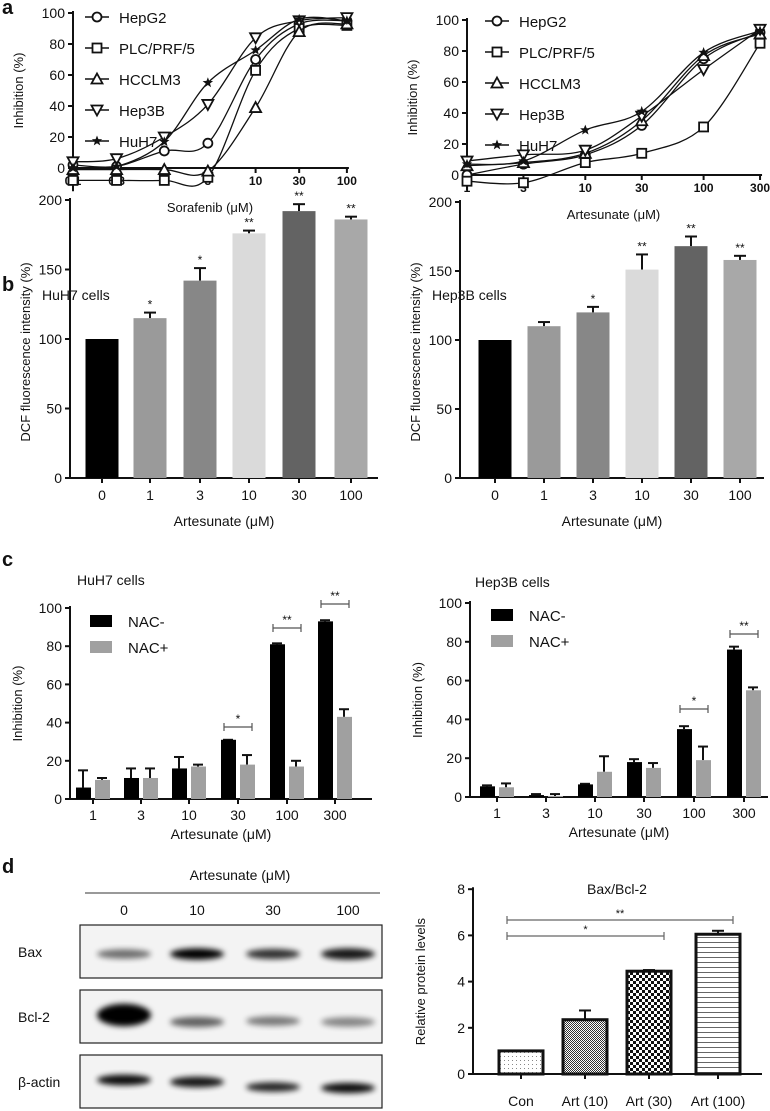 The height and width of the screenshot is (1111, 770). I want to click on blot-row-label: β-actin, so click(39, 1082).